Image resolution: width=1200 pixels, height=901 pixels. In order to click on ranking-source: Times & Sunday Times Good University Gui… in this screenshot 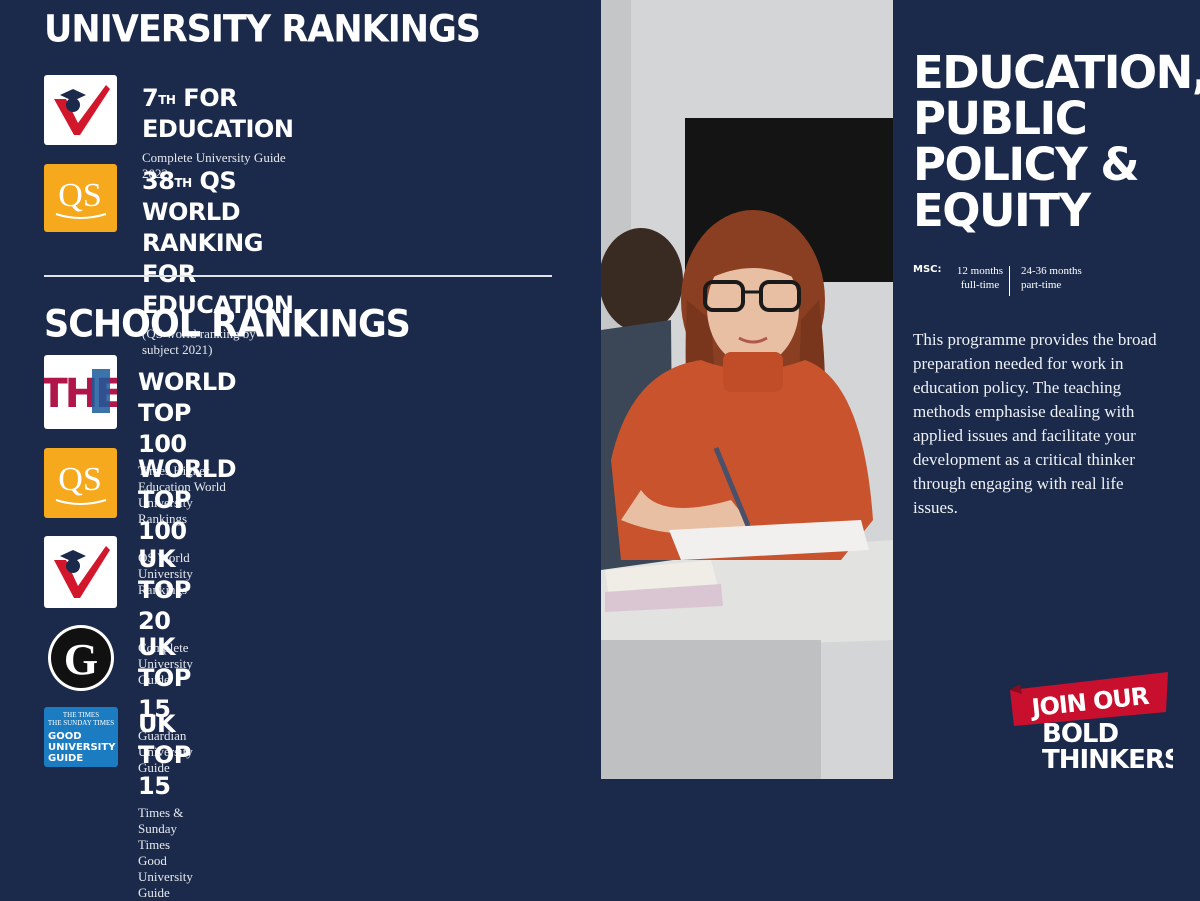, I will do `click(165, 852)`.